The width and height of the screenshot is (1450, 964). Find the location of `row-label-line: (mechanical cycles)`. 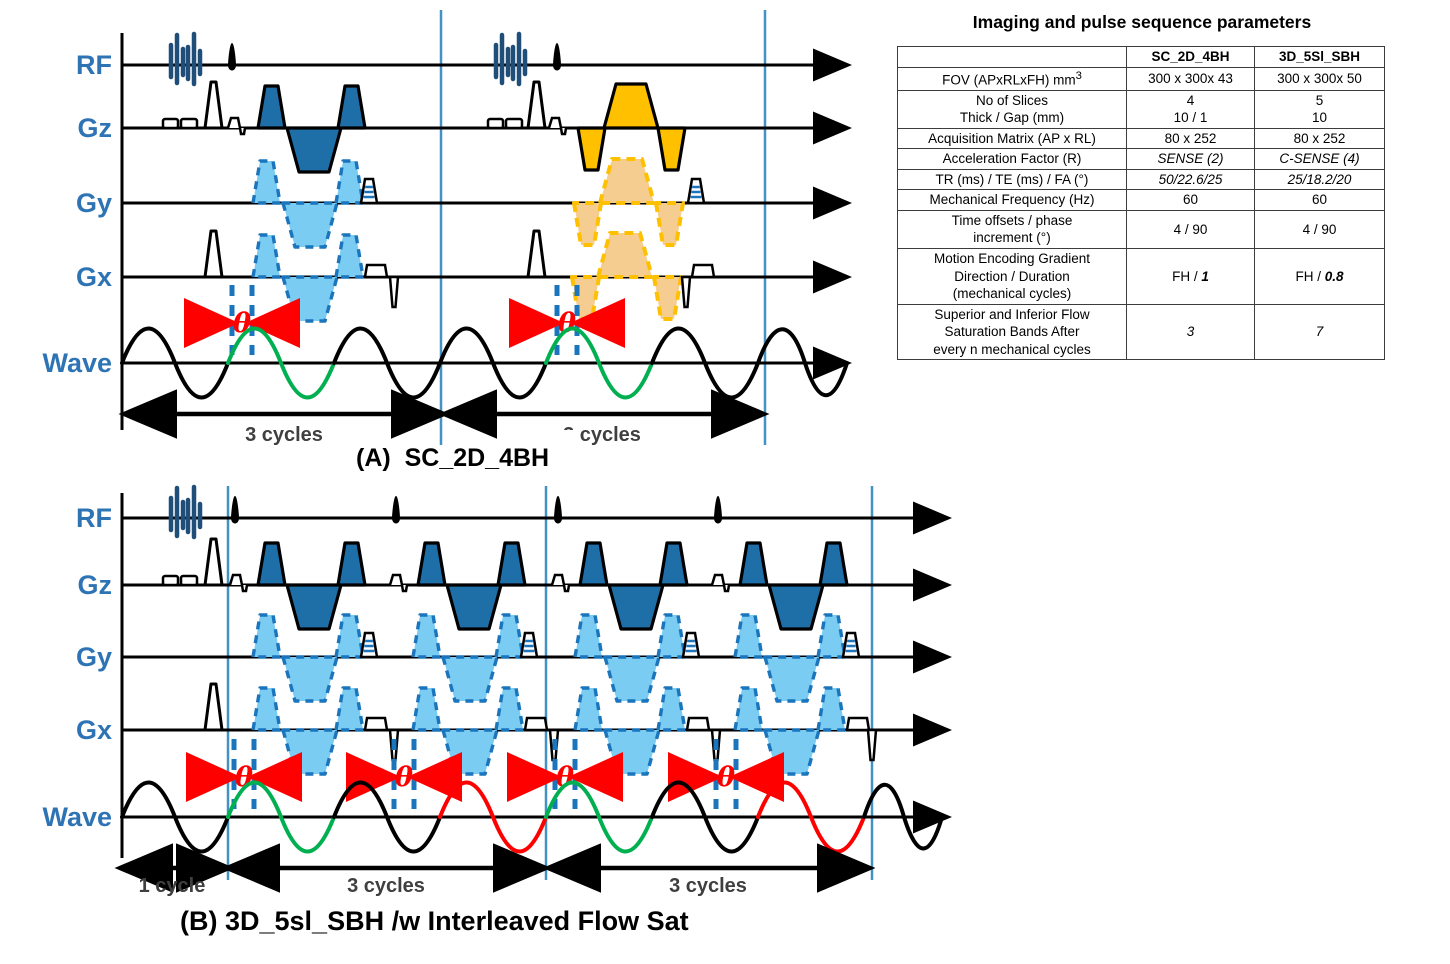

row-label-line: (mechanical cycles) is located at coordinates (1012, 294).